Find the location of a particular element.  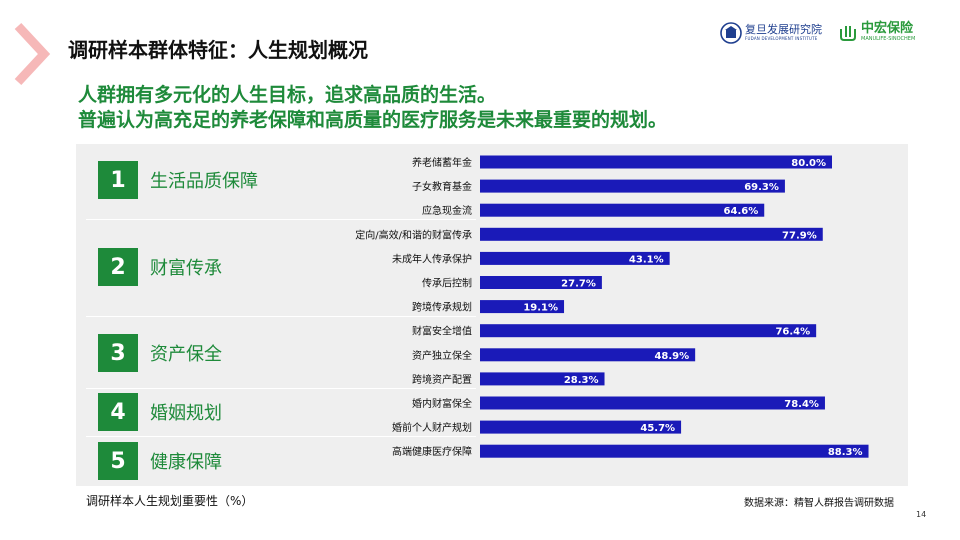

category-label: 跨境资产配置 is located at coordinates (442, 379).